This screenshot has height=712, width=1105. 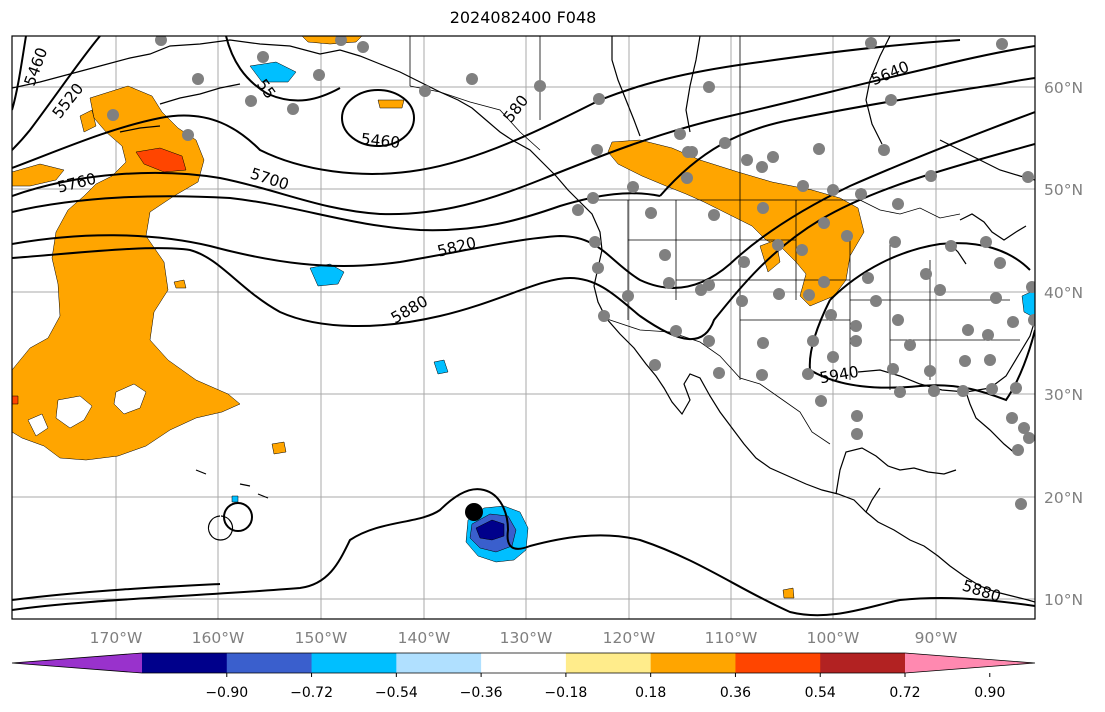 I want to click on storm-center-marker, so click(x=474, y=512).